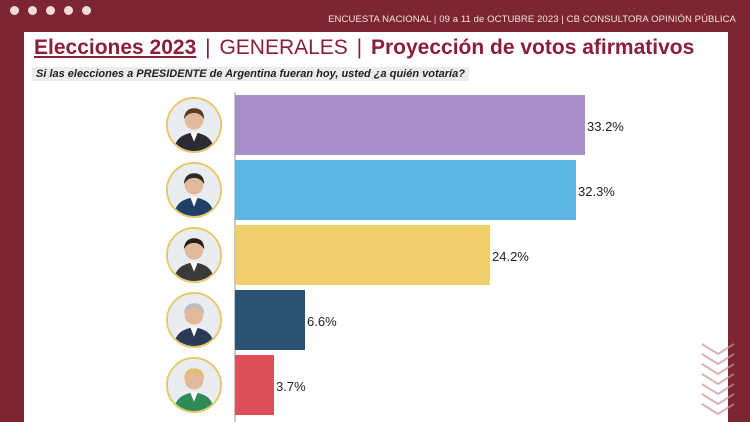 The image size is (750, 422). Describe the element at coordinates (194, 190) in the screenshot. I see `candidate-portrait-2-icon` at that location.